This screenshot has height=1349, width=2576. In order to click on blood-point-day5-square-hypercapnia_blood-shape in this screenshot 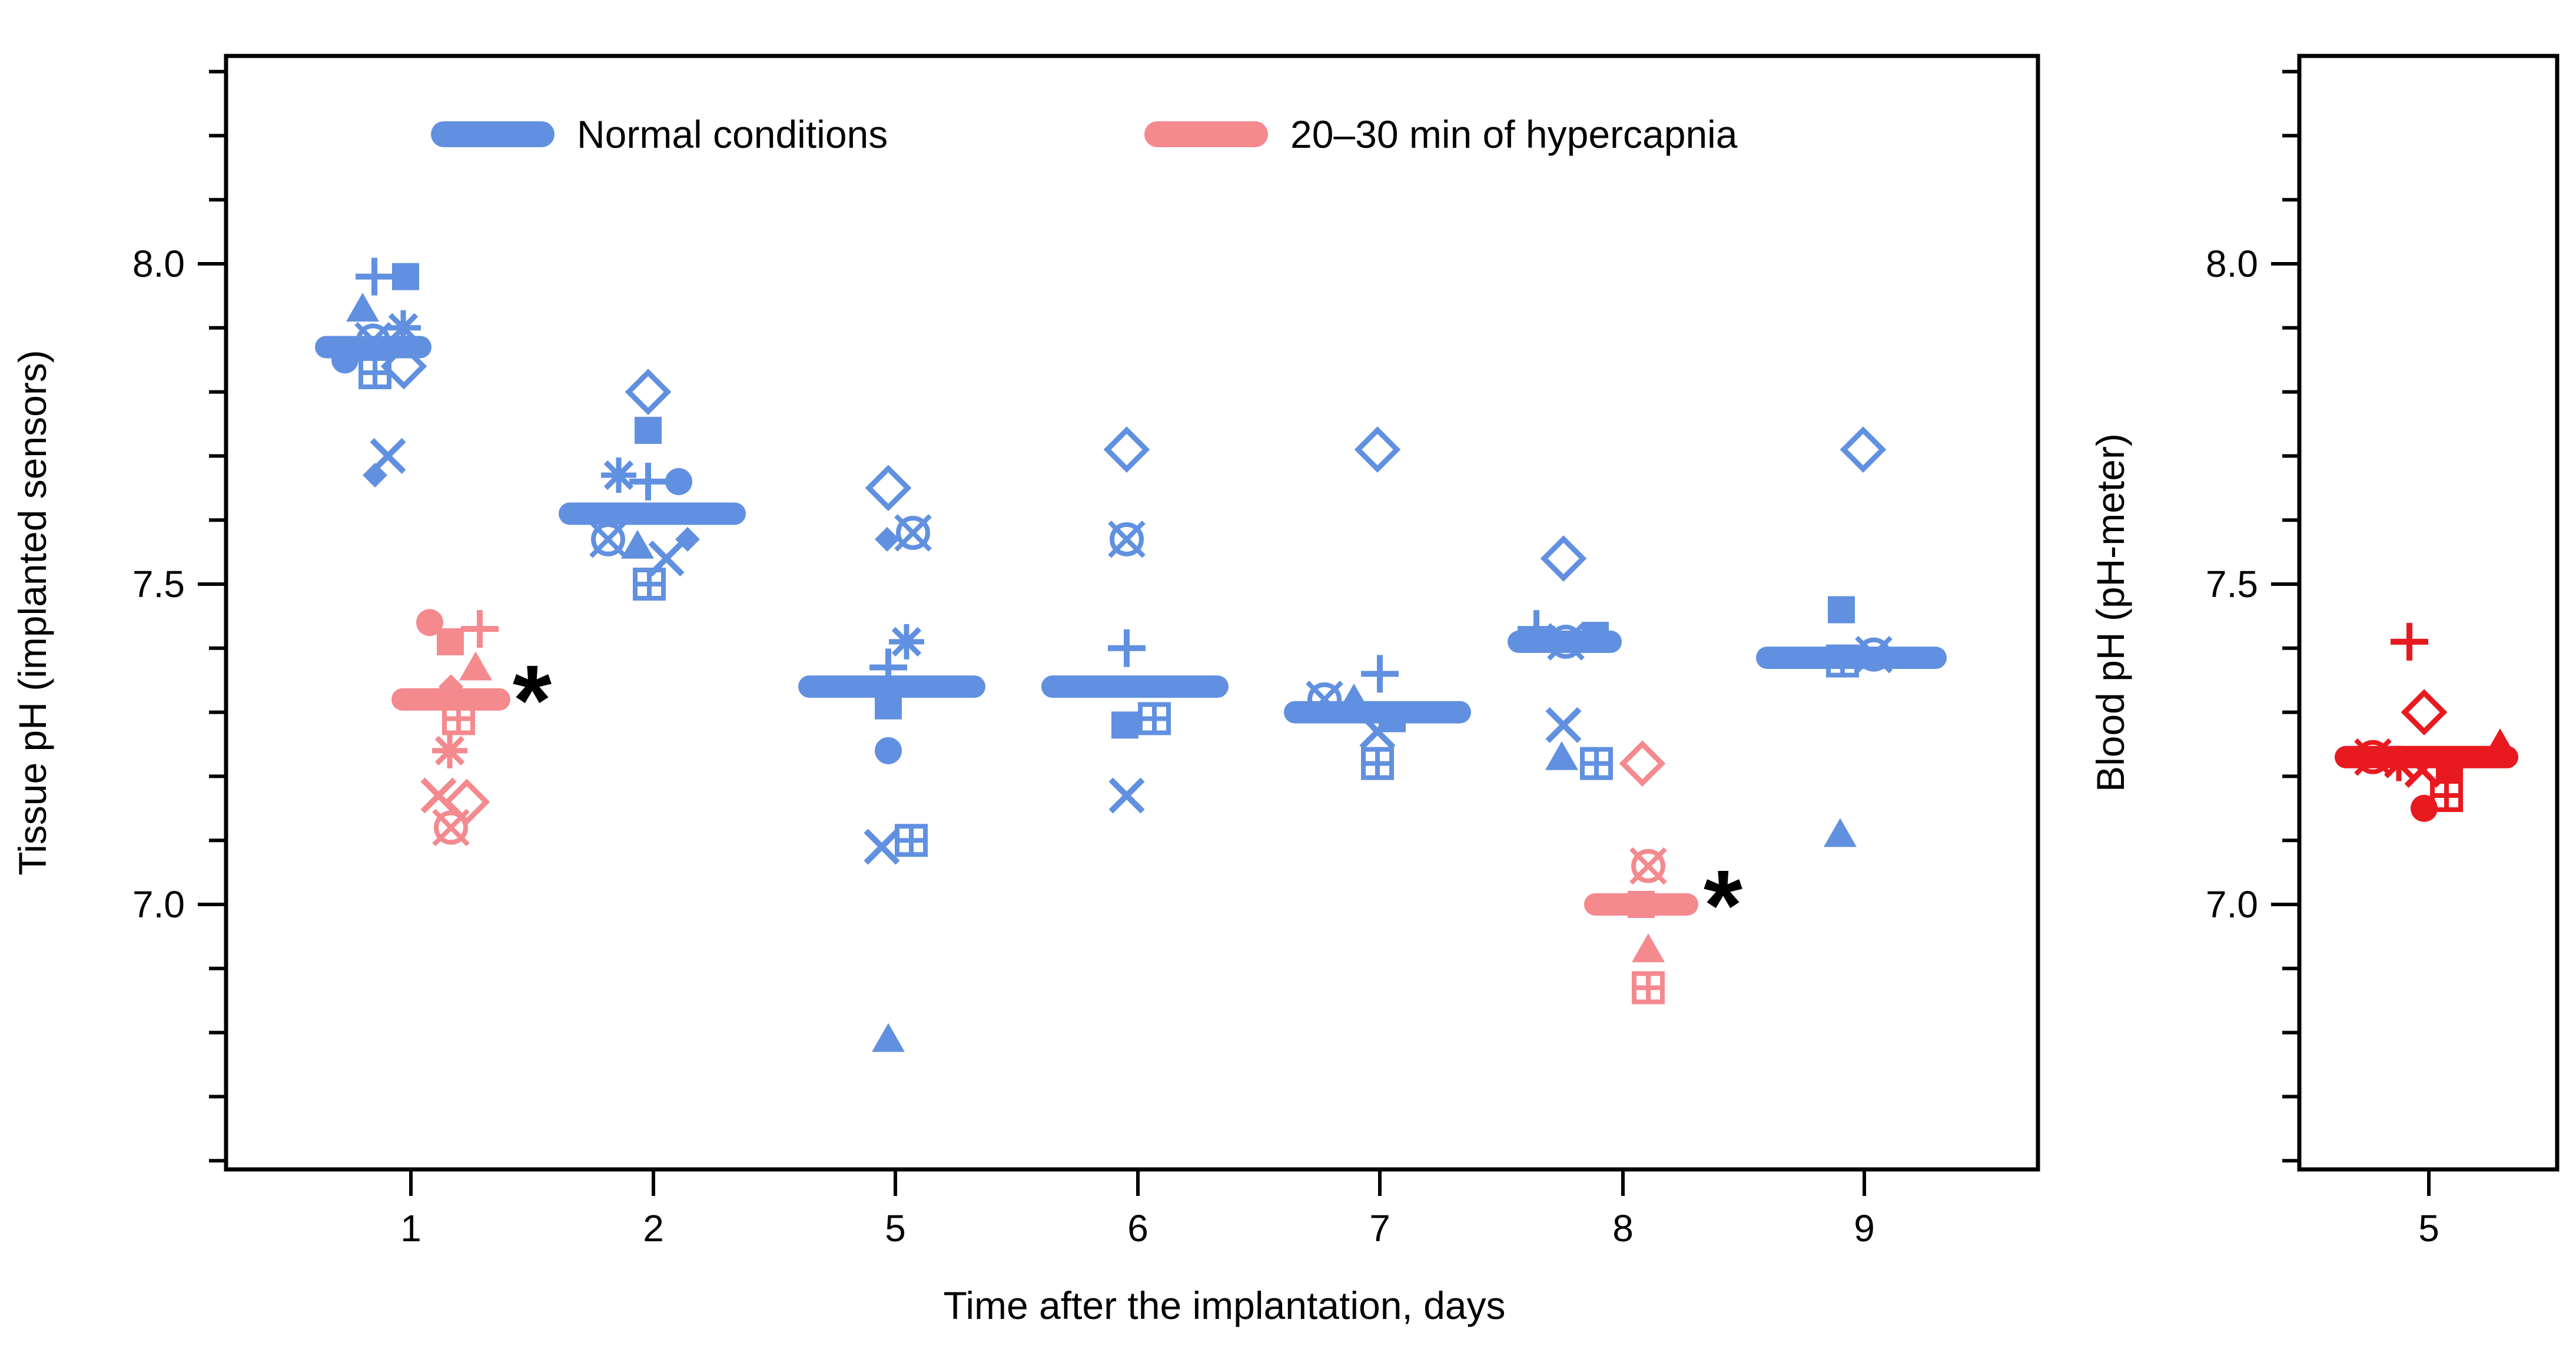, I will do `click(2450, 770)`.